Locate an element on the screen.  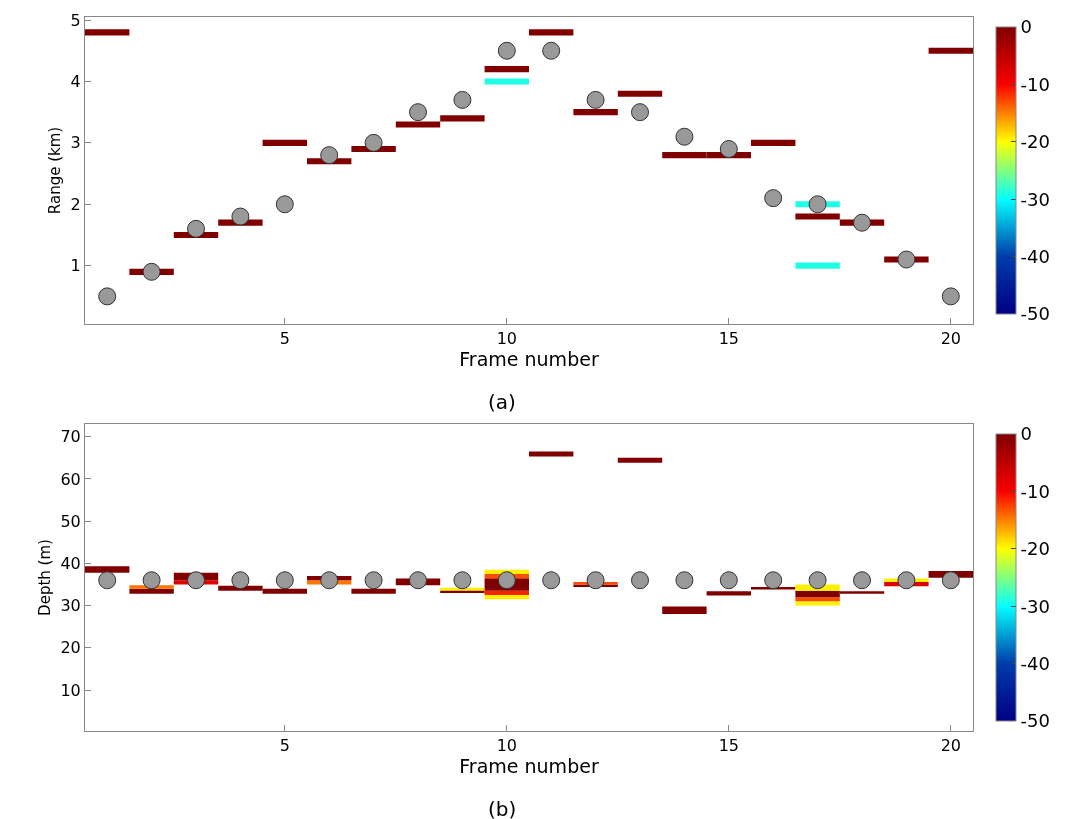
y-axis-title: Range (km) is located at coordinates (54, 170).